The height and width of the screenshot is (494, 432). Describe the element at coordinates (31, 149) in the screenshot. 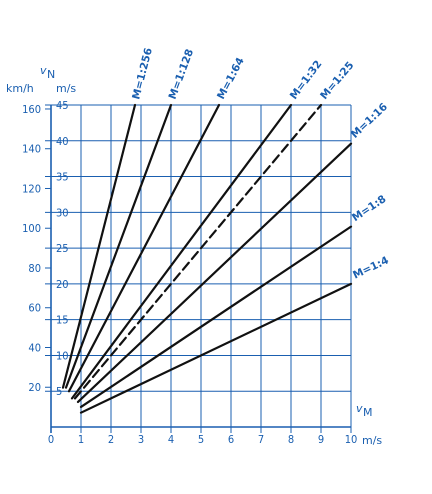

I see `y-kmh-tick-label: 140` at that location.